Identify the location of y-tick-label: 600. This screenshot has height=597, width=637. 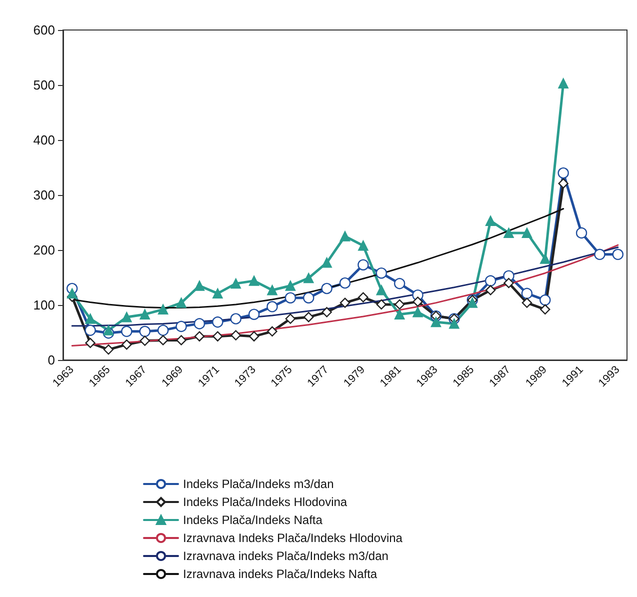
(44, 30).